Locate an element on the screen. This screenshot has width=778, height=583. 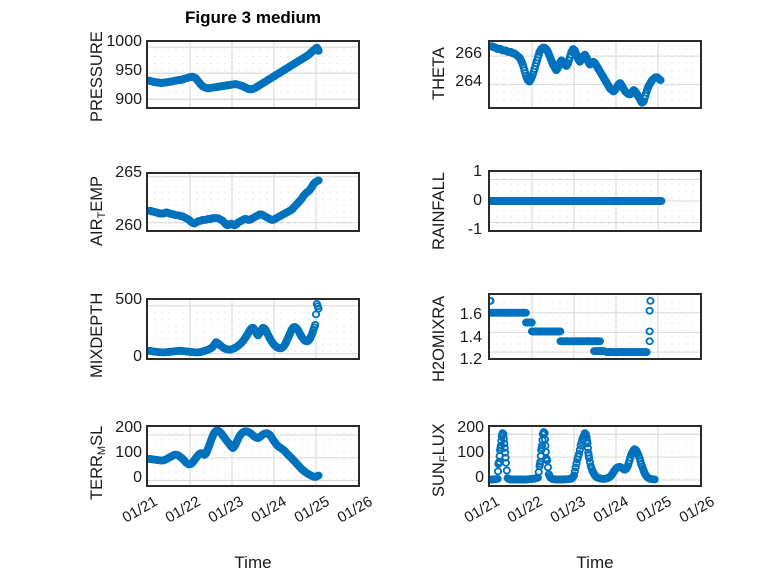
plot-area-air-temp is located at coordinates (253, 202).